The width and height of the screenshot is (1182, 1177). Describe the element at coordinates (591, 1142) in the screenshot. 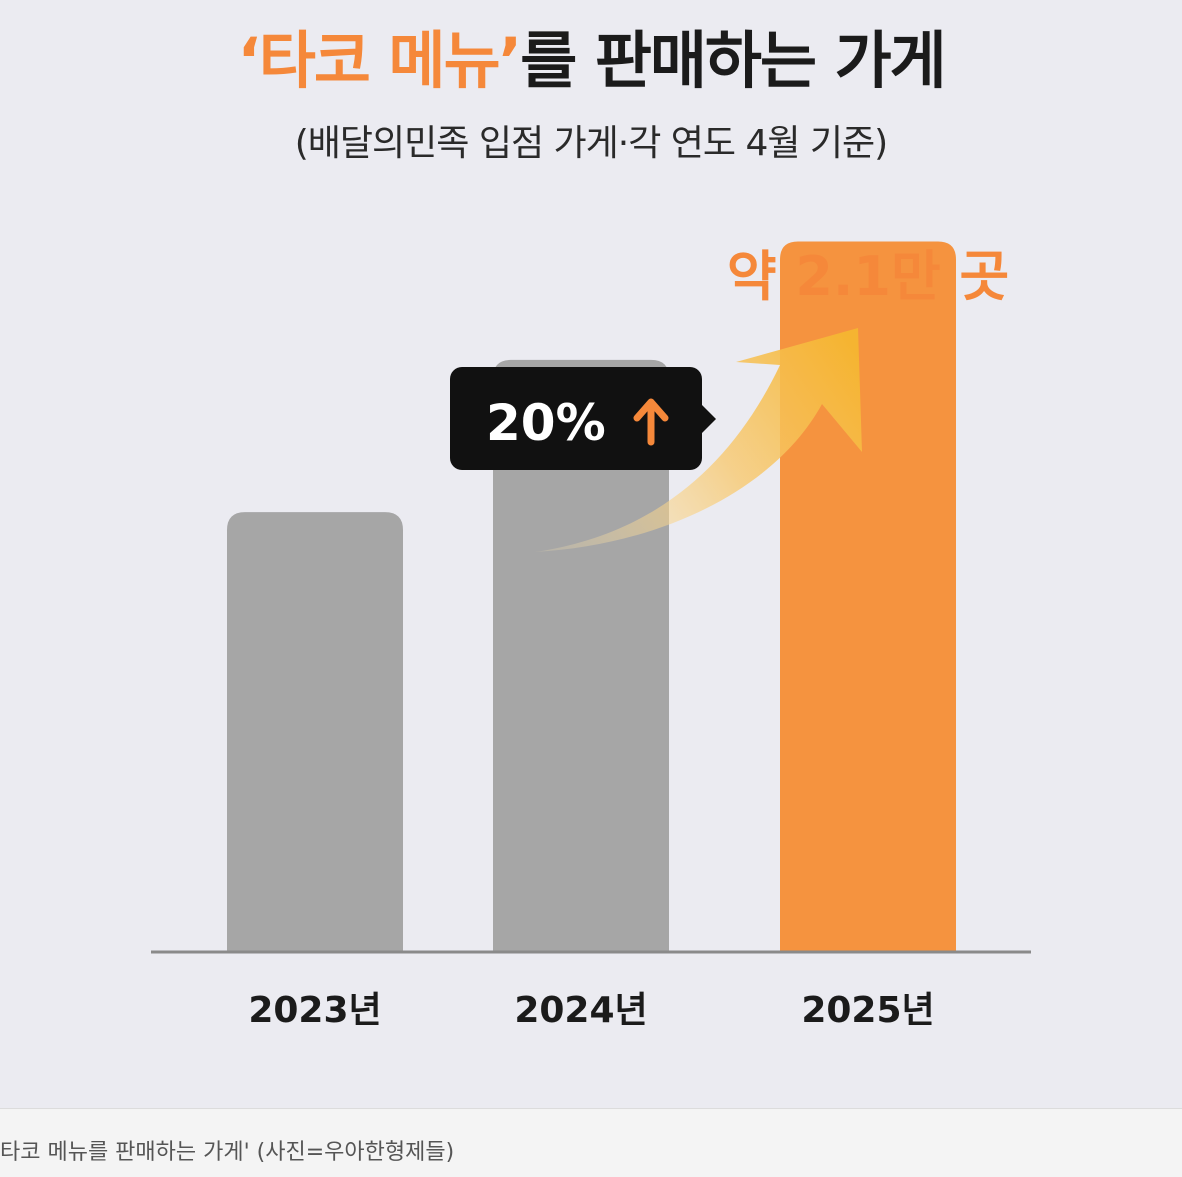

I see `caption-bar` at that location.